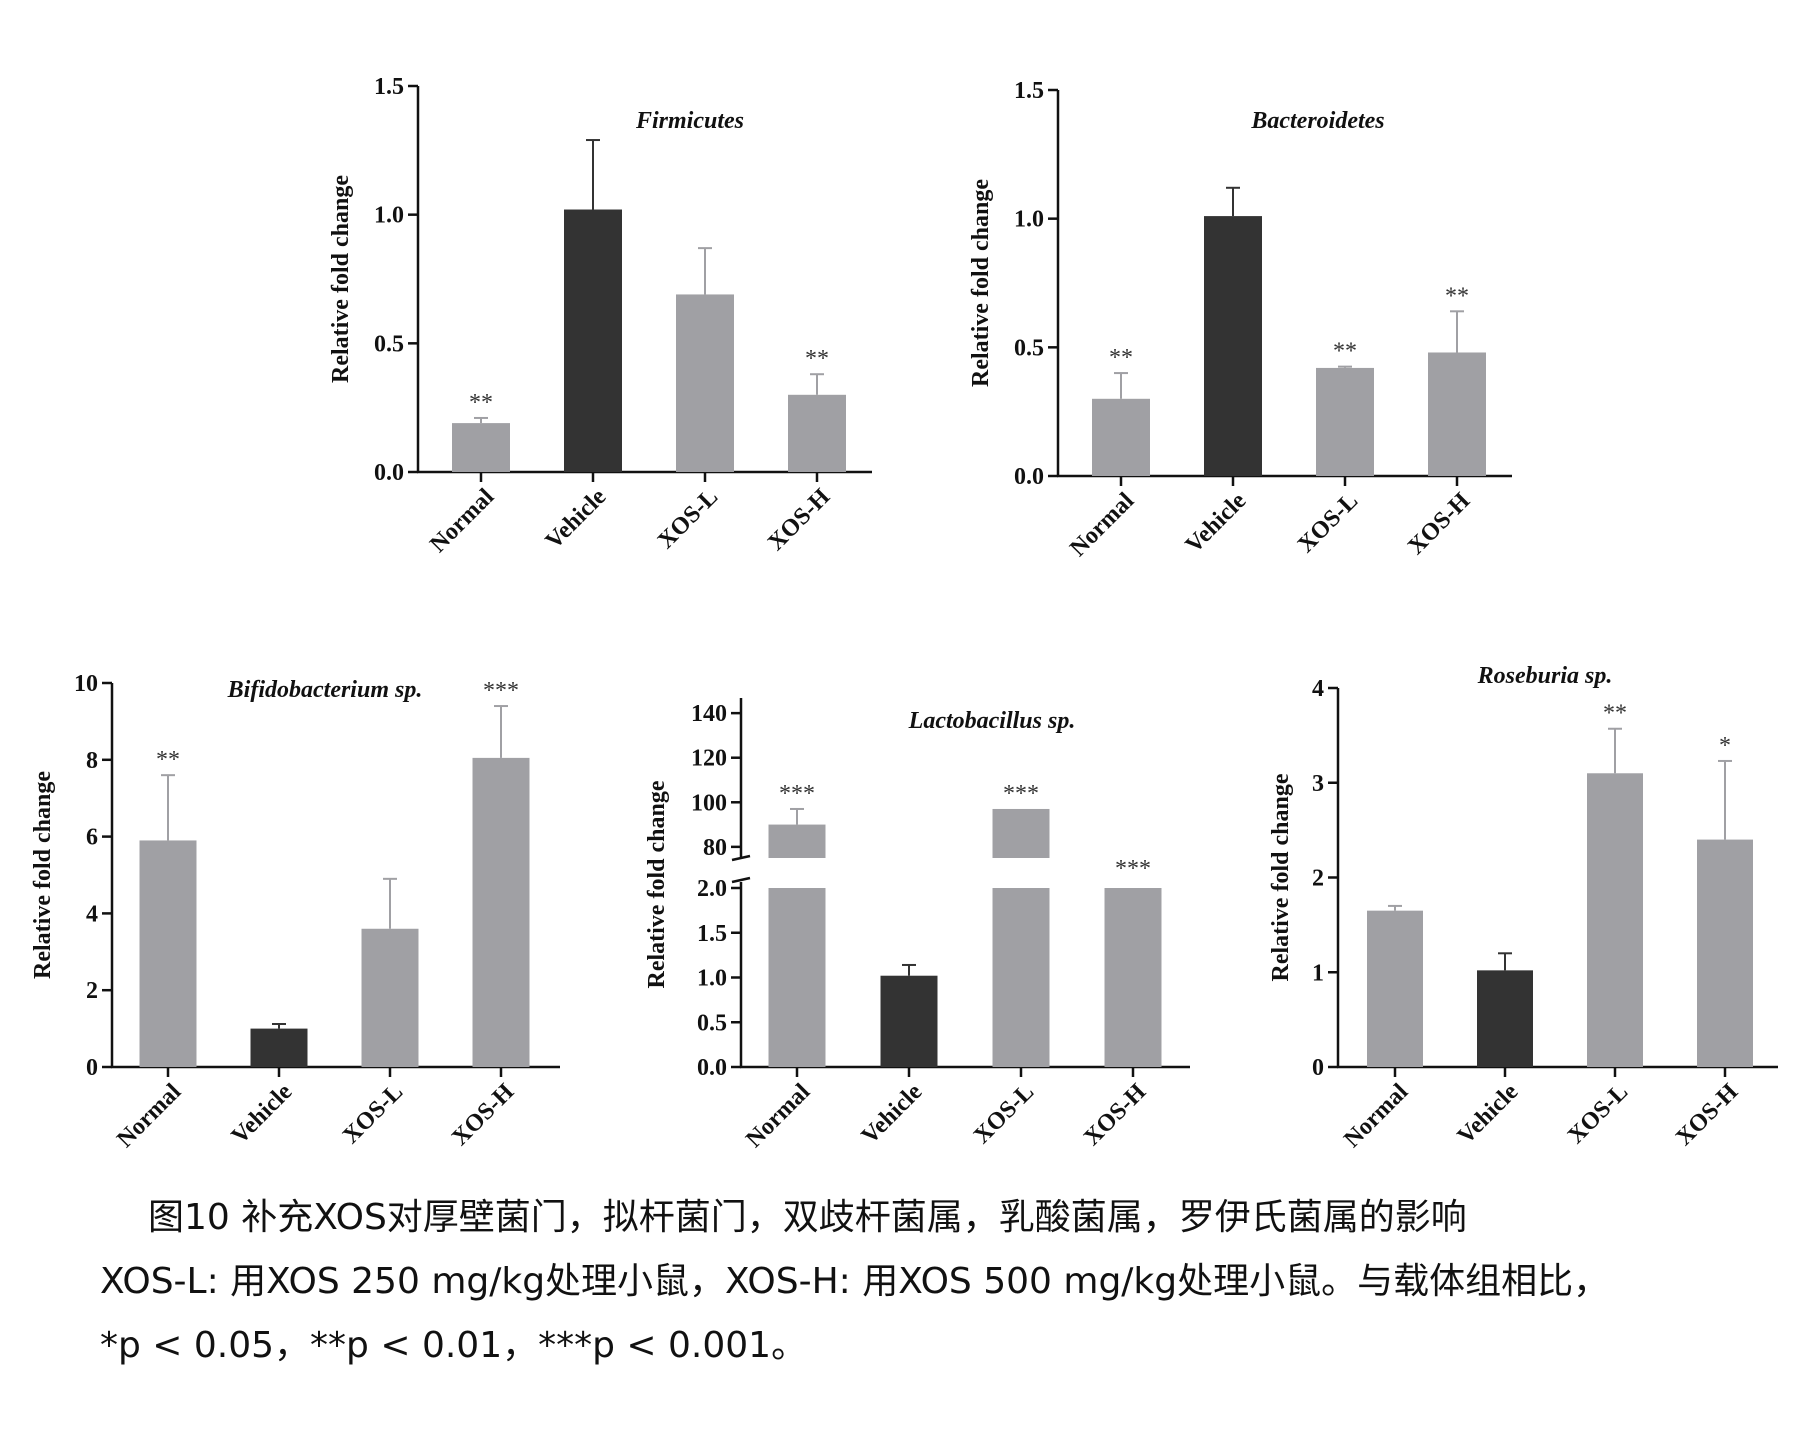 Image resolution: width=1797 pixels, height=1437 pixels. I want to click on y-tick-label: 100, so click(709, 803).